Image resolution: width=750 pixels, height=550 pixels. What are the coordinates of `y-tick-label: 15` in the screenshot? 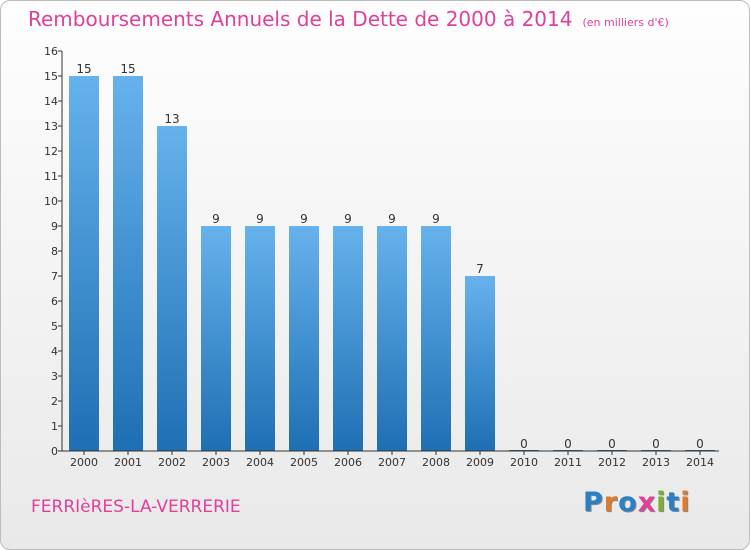 It's located at (51, 76).